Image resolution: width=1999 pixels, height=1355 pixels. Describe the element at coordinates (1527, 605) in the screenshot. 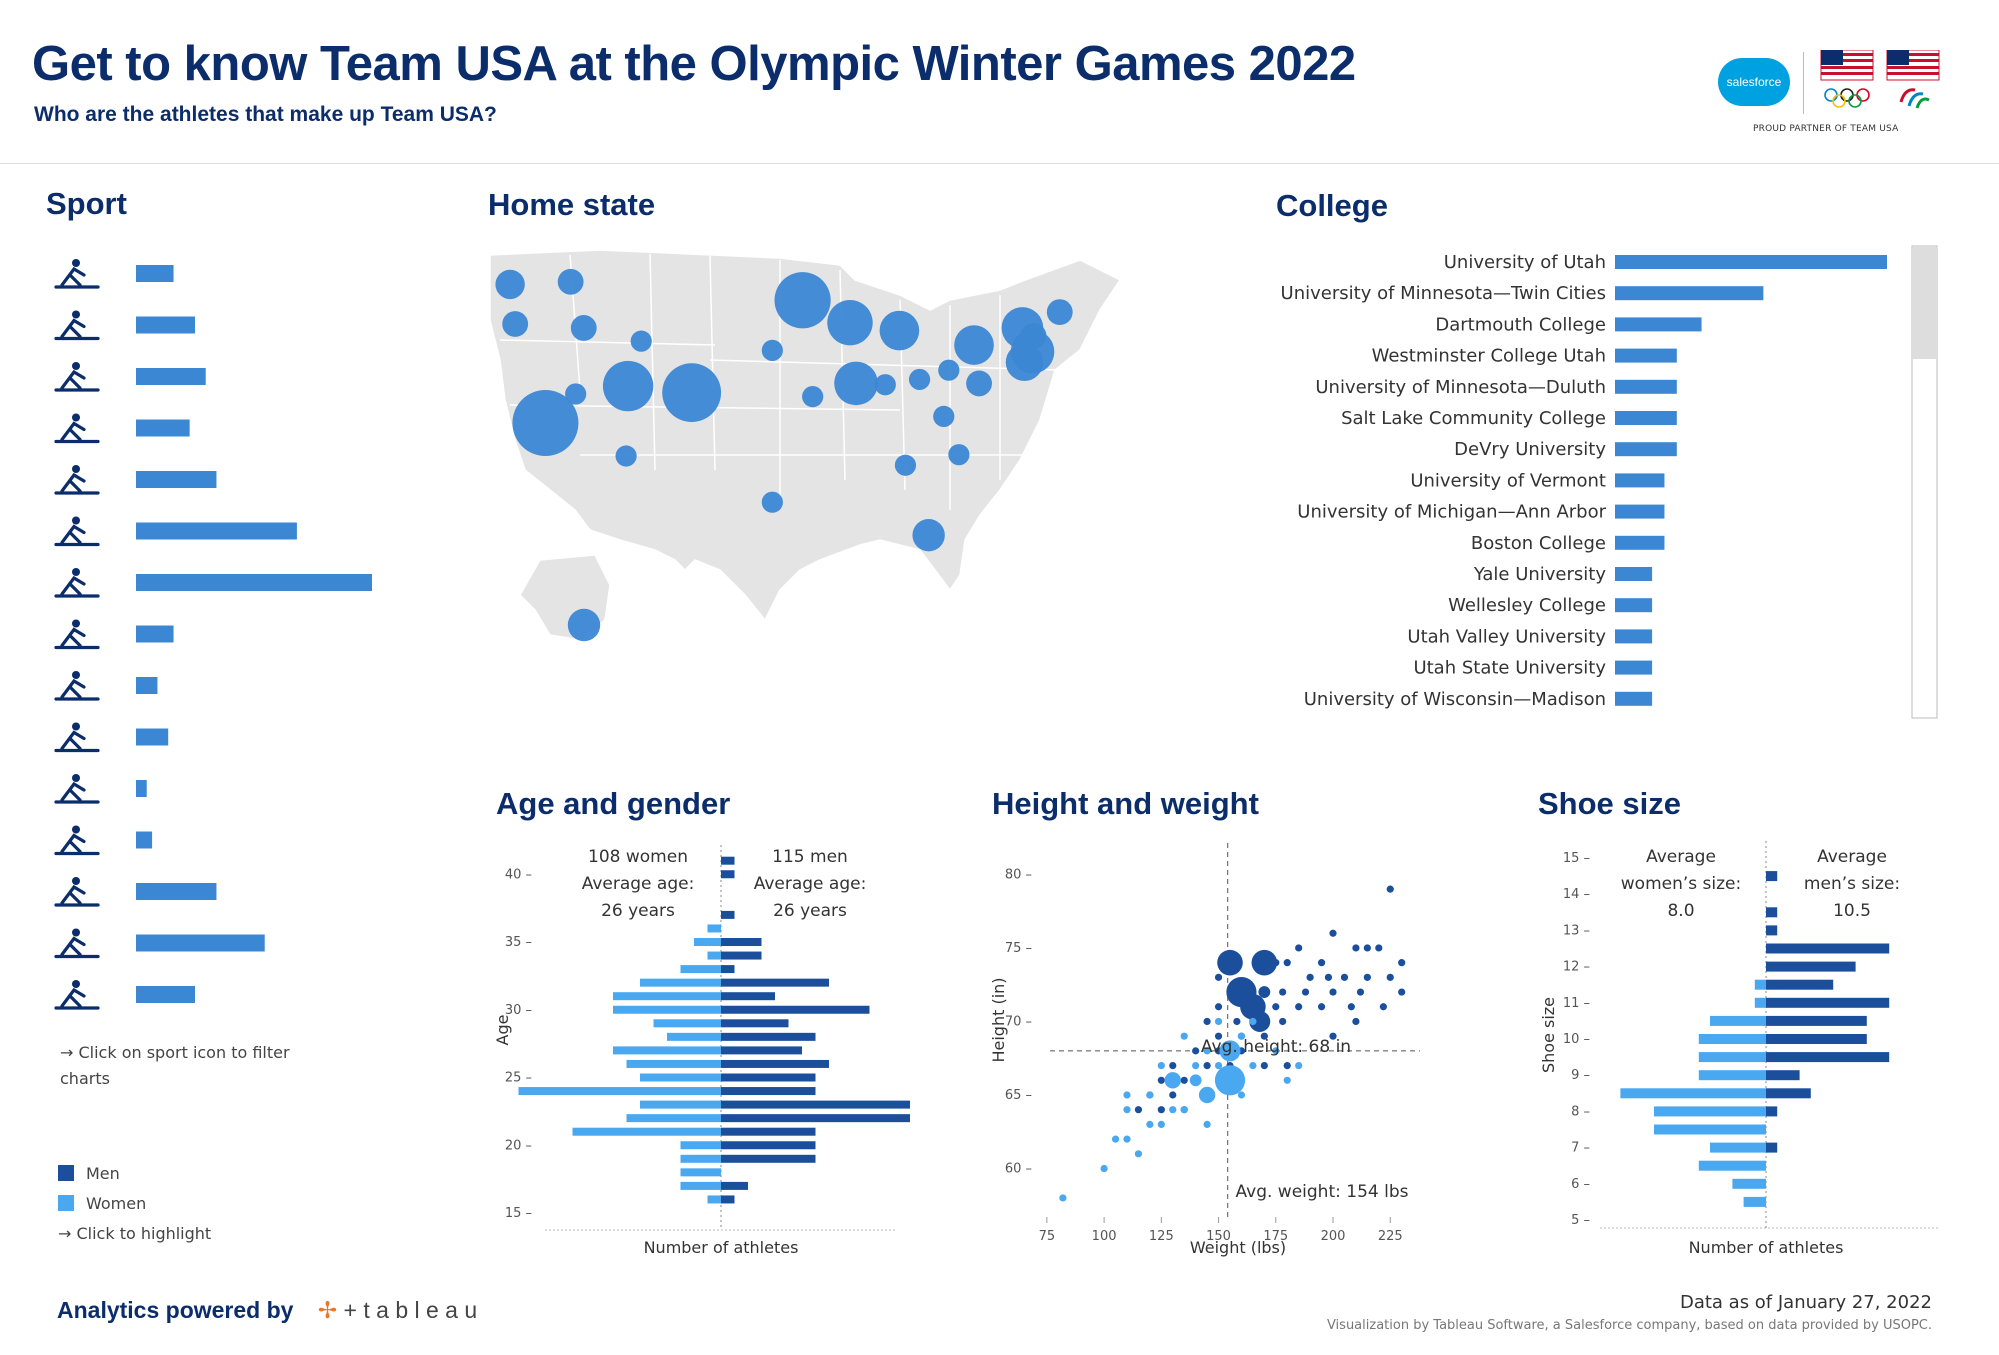

I see `college-label: Wellesley College` at that location.